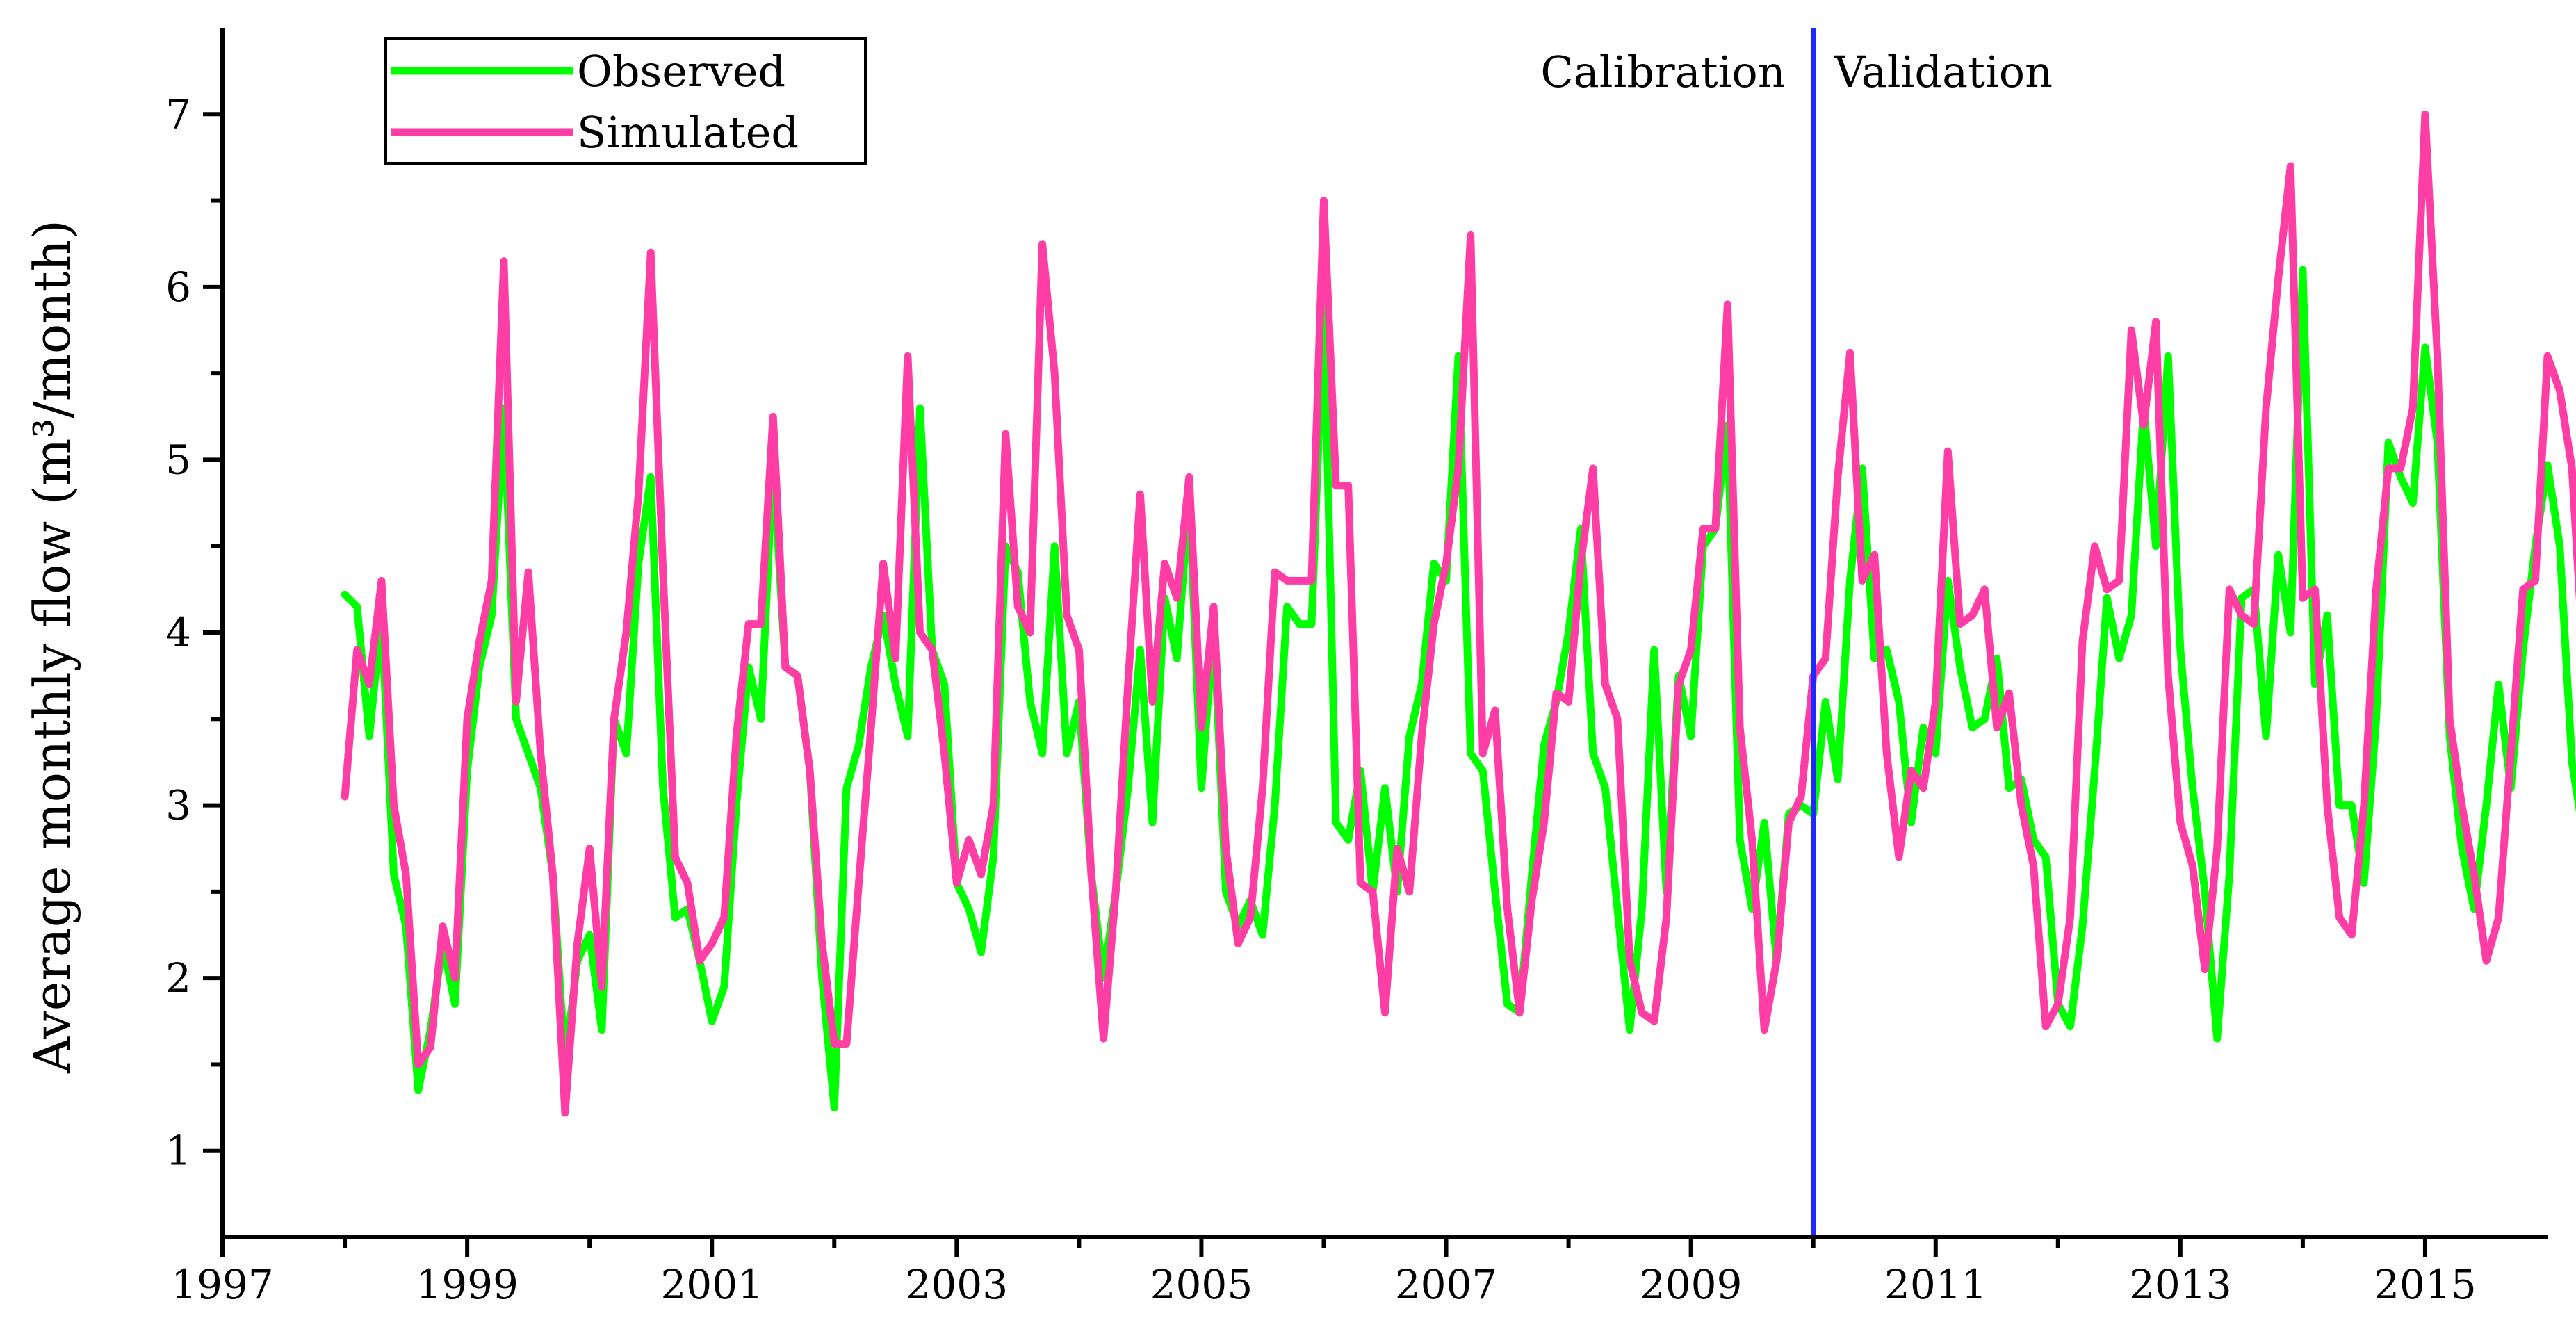  I want to click on x-tick-label: 1999, so click(467, 1284).